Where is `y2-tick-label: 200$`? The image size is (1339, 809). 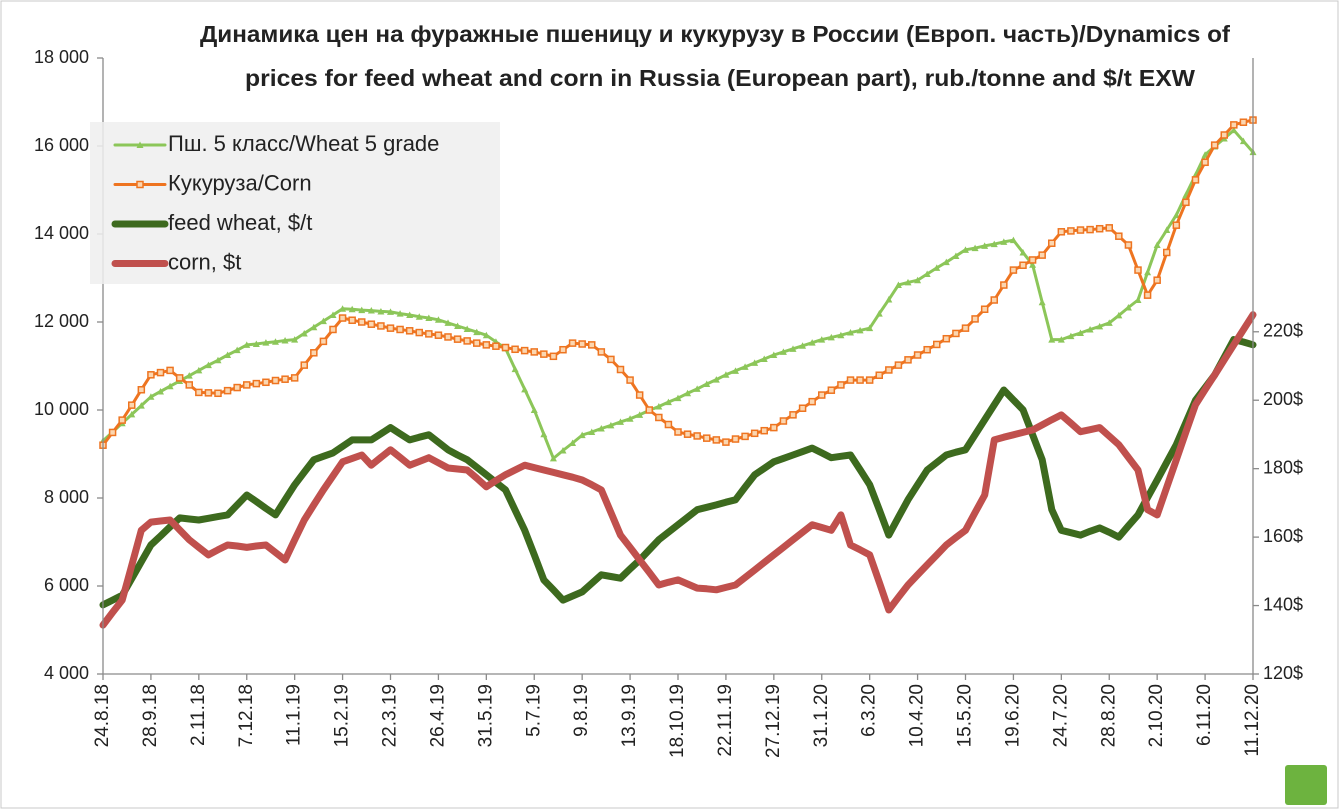 y2-tick-label: 200$ is located at coordinates (1283, 399).